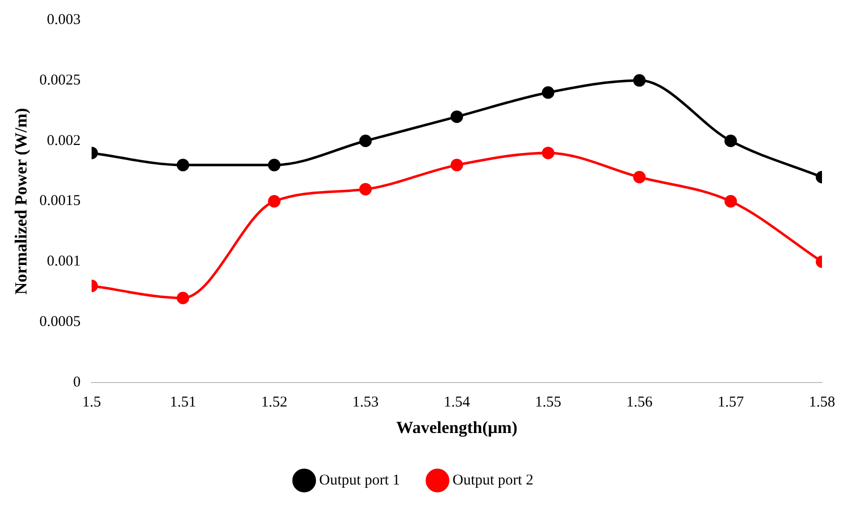 The image size is (850, 506). What do you see at coordinates (60, 322) in the screenshot?
I see `y-tick-label: 0.0005` at bounding box center [60, 322].